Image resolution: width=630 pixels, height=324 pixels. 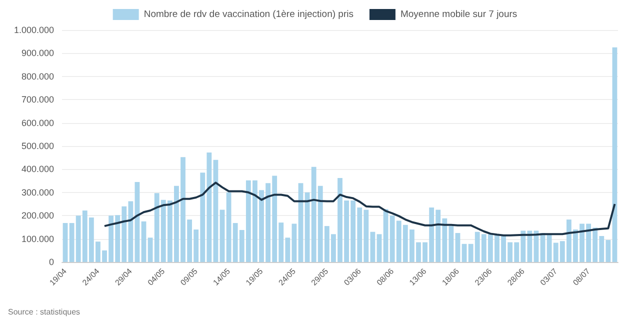 I want to click on y-tick-label: 400.000, so click(x=37, y=169).